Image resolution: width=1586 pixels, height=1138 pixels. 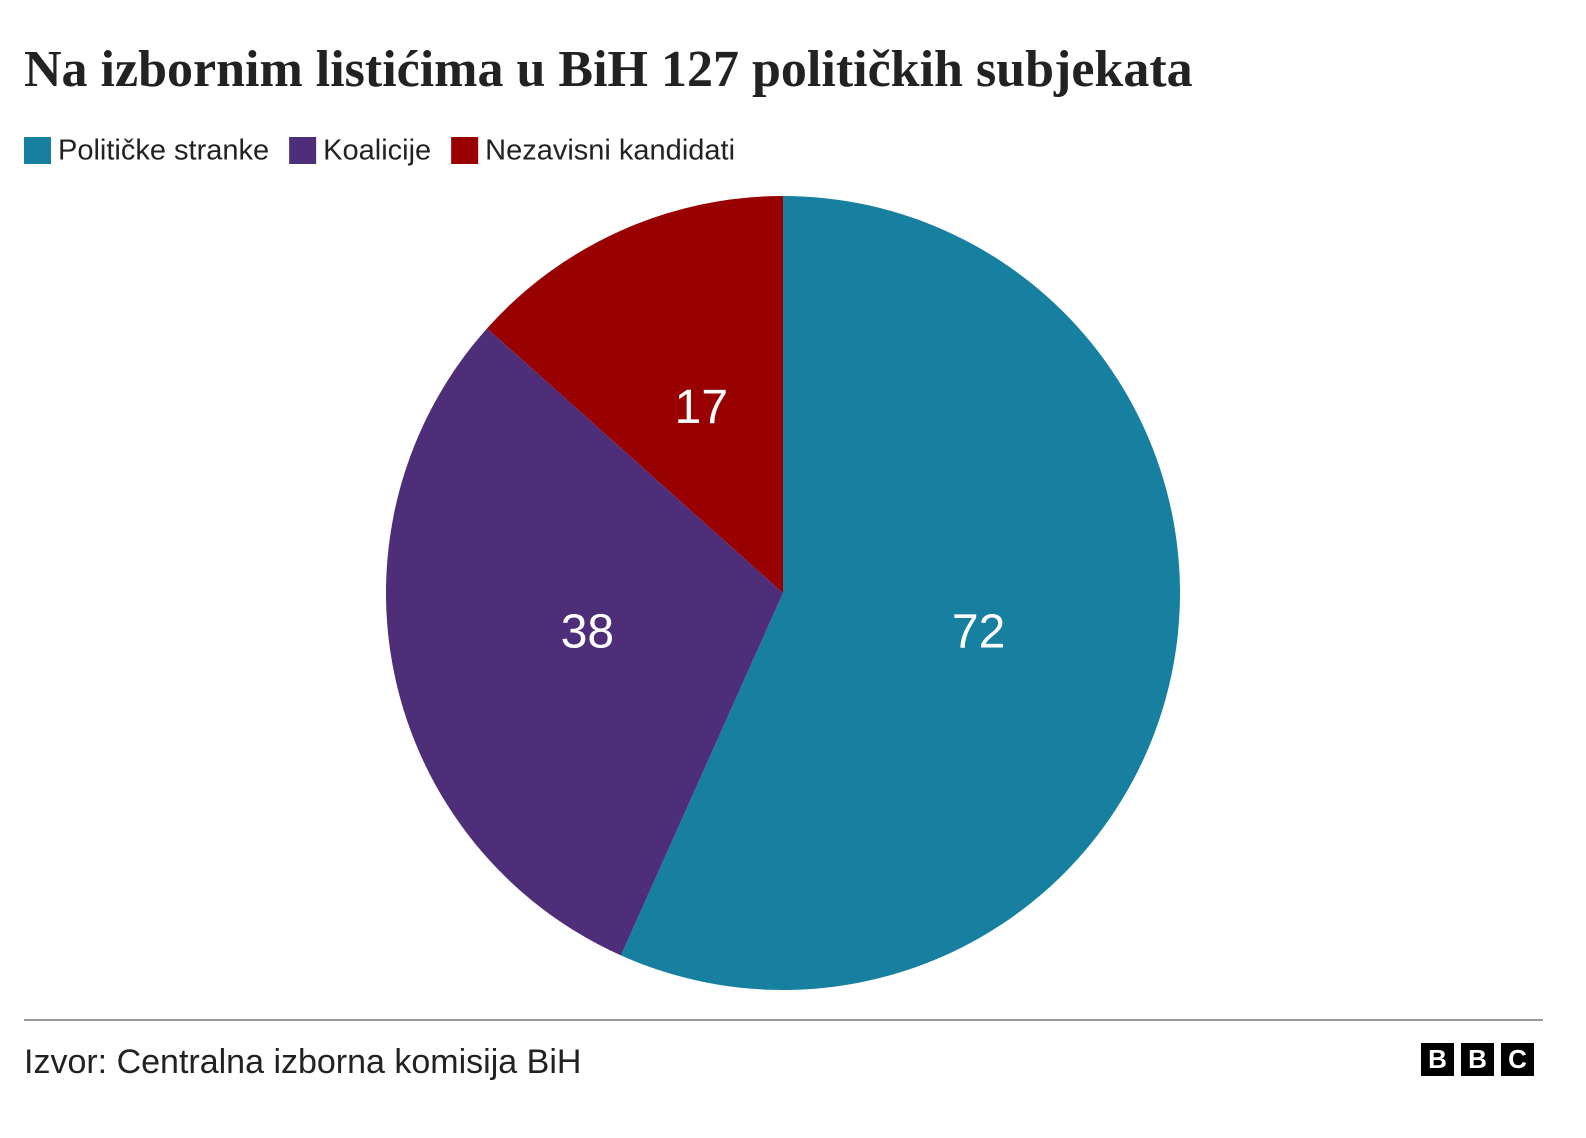 What do you see at coordinates (377, 151) in the screenshot?
I see `legend-label: Koalicije` at bounding box center [377, 151].